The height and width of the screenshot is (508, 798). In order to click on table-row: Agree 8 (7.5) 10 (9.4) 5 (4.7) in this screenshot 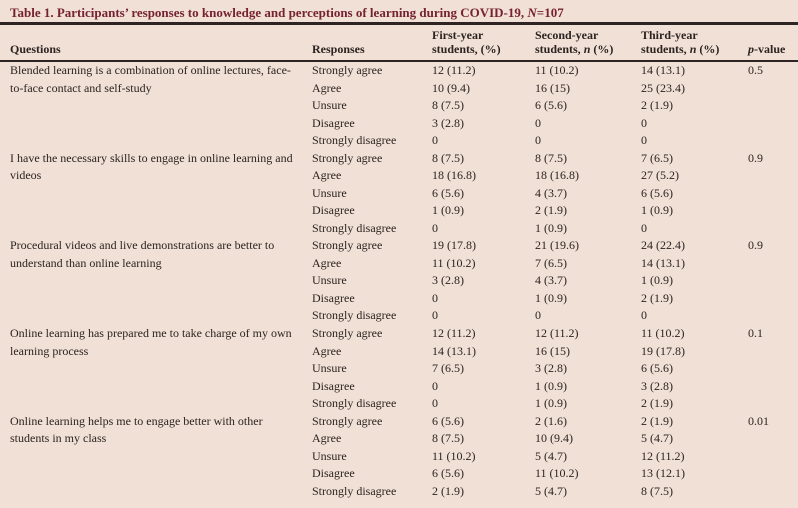, I will do `click(555, 439)`.